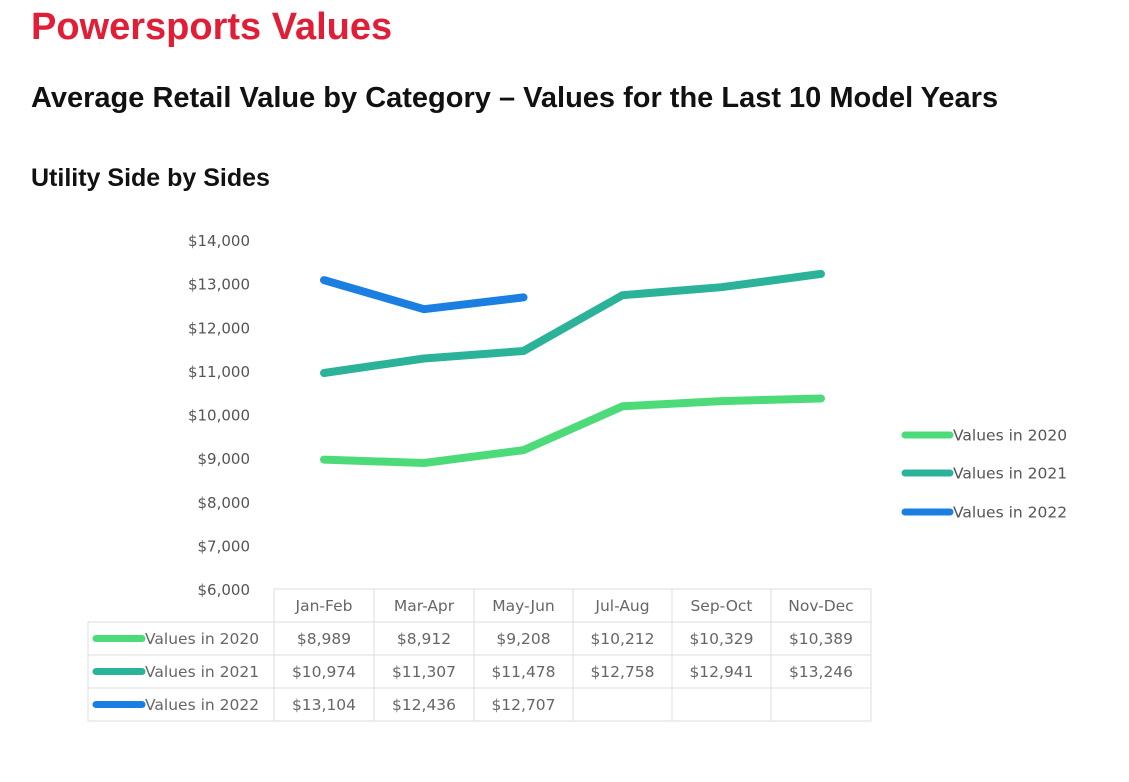 The height and width of the screenshot is (782, 1129). Describe the element at coordinates (424, 672) in the screenshot. I see `table-value-cell: $11,307` at that location.